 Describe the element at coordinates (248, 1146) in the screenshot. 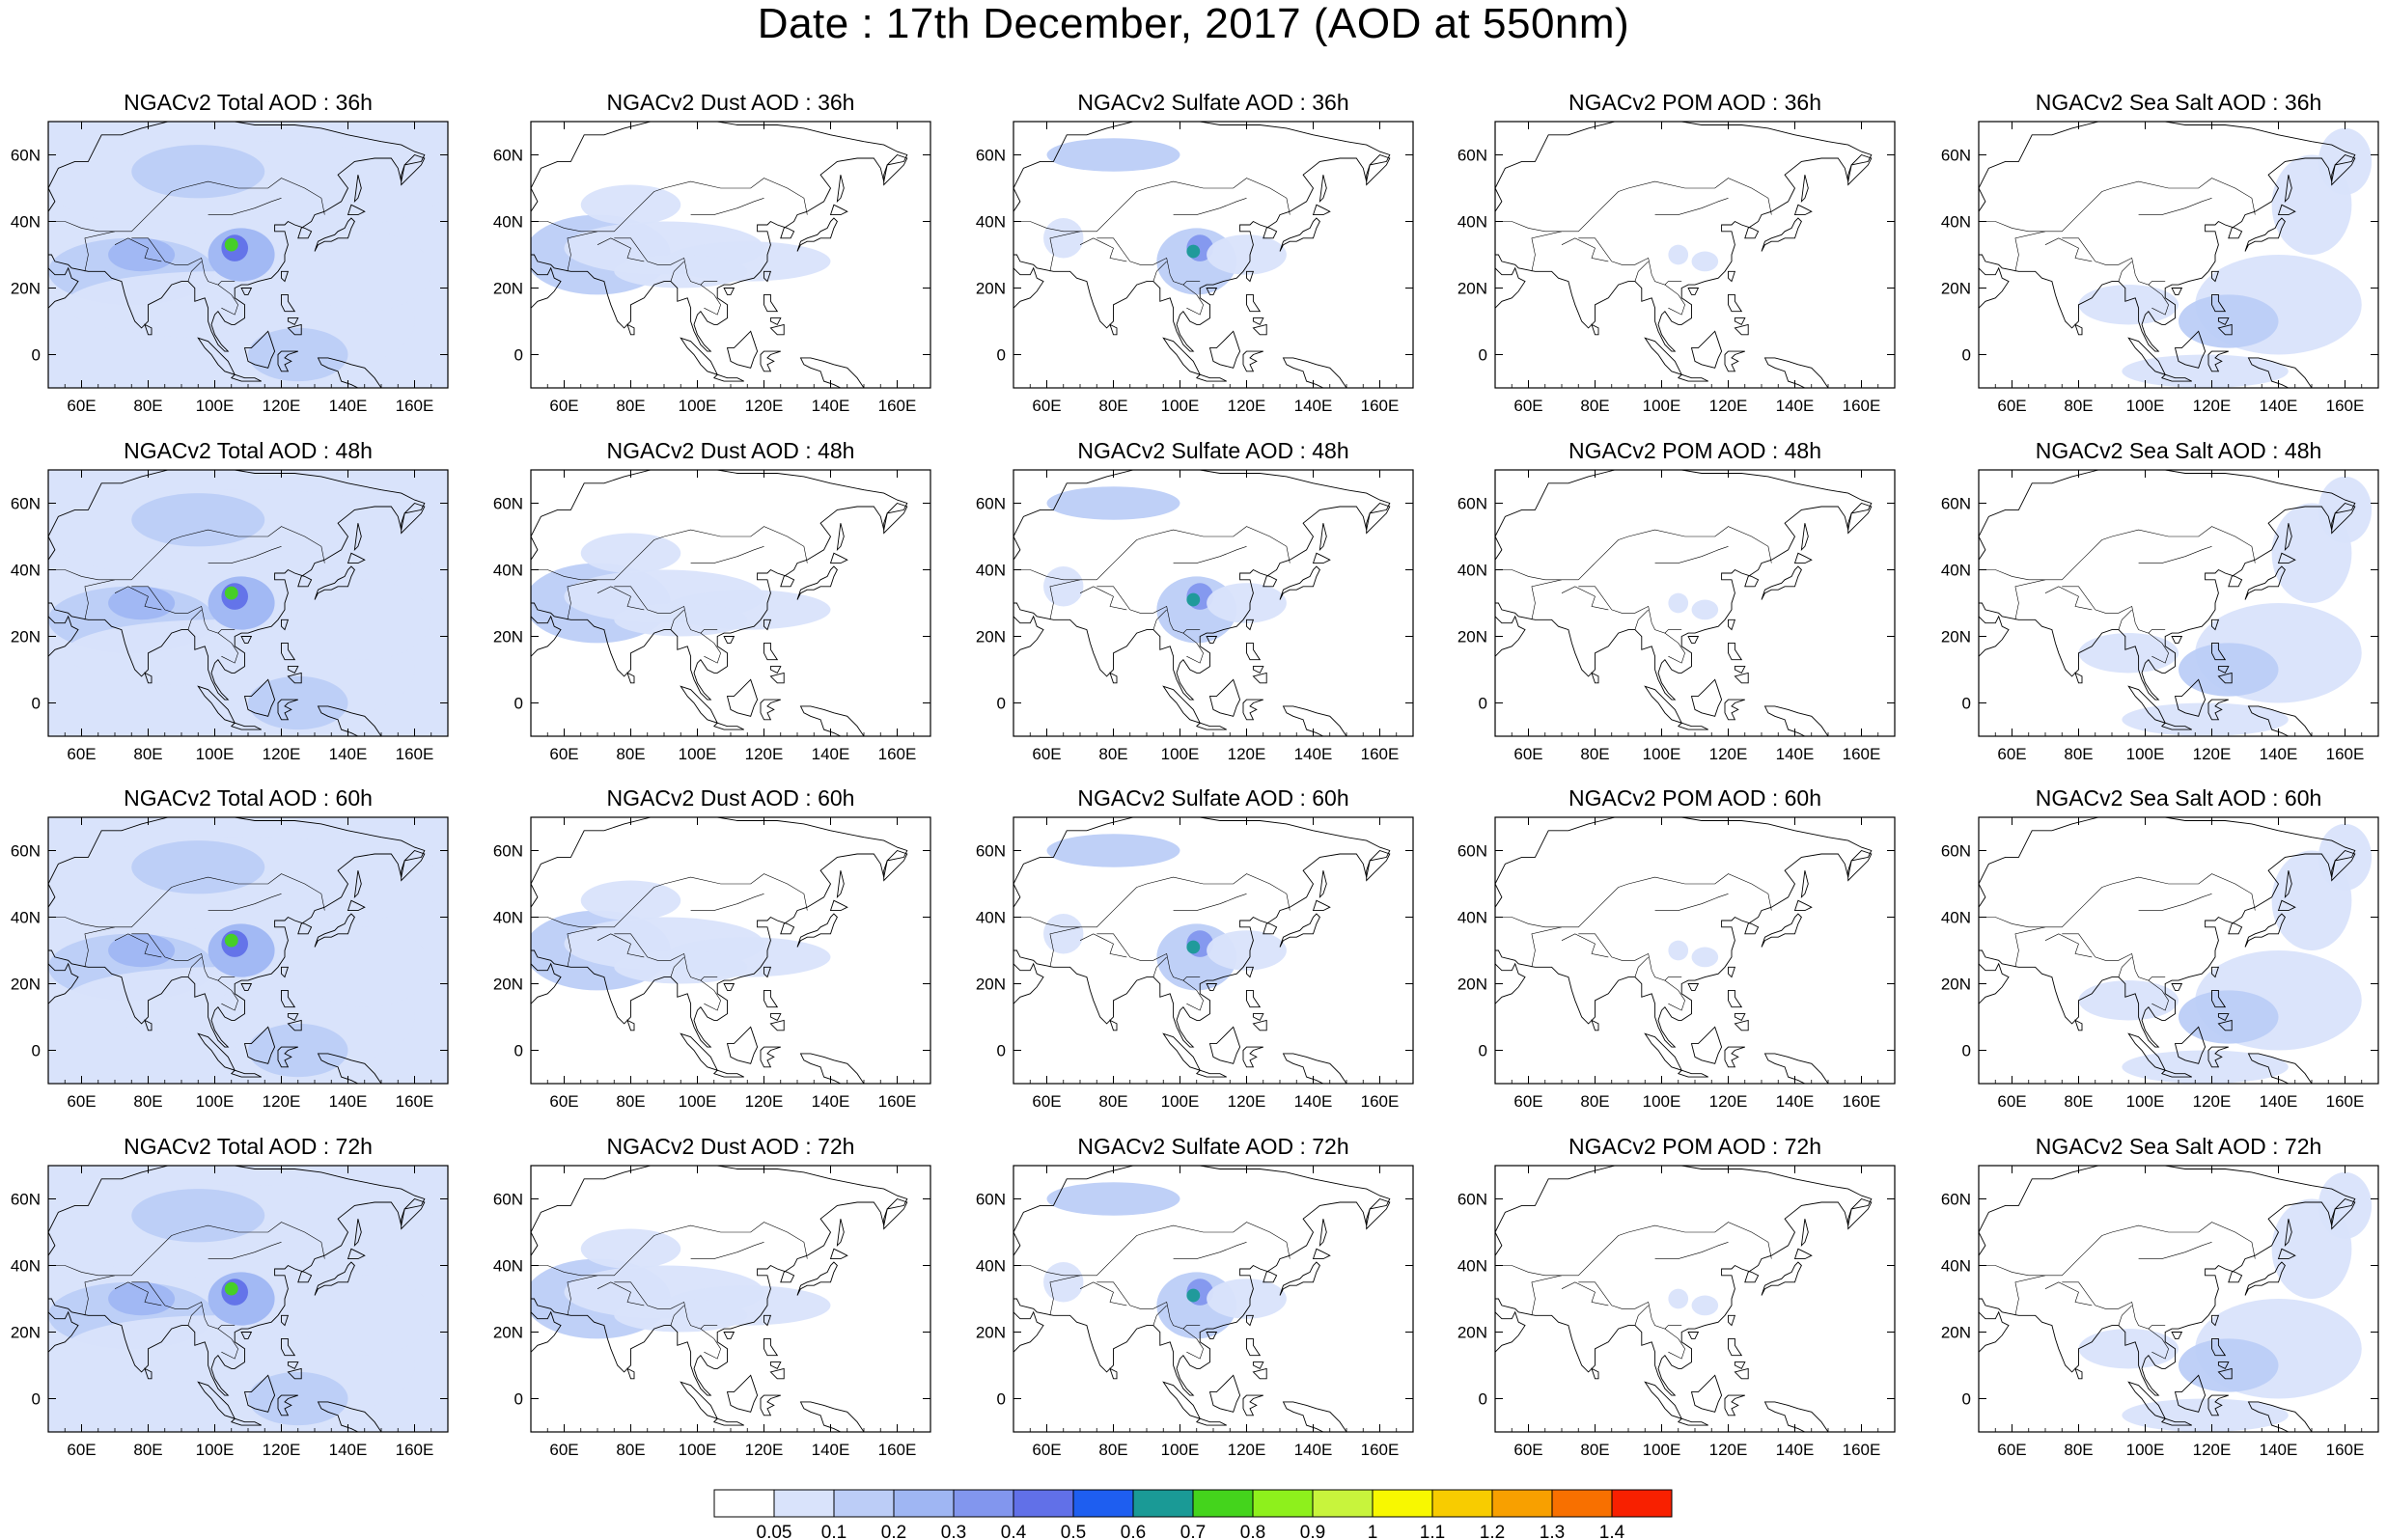

I see `panel-title: NGACv2 Total AOD : 72h` at that location.